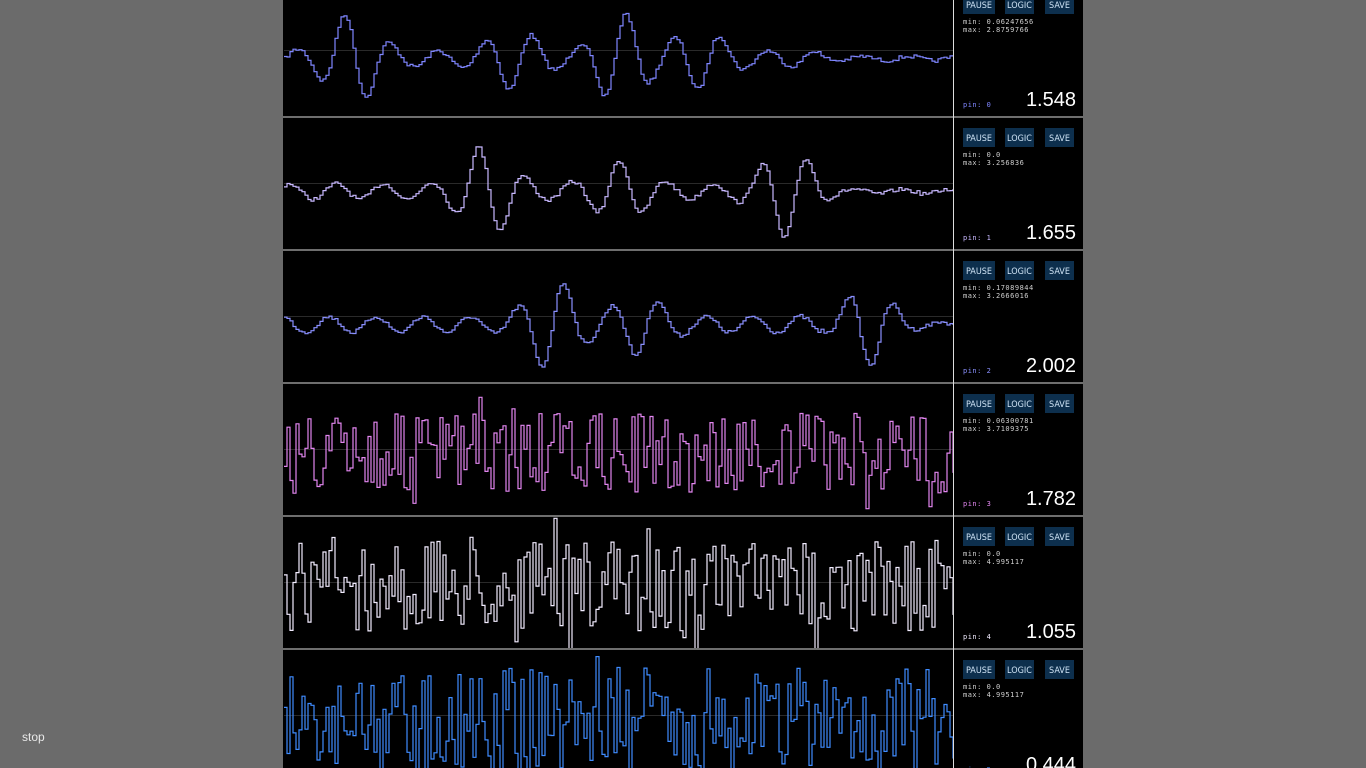  What do you see at coordinates (977, 767) in the screenshot?
I see `pin-label: pin: 5` at bounding box center [977, 767].